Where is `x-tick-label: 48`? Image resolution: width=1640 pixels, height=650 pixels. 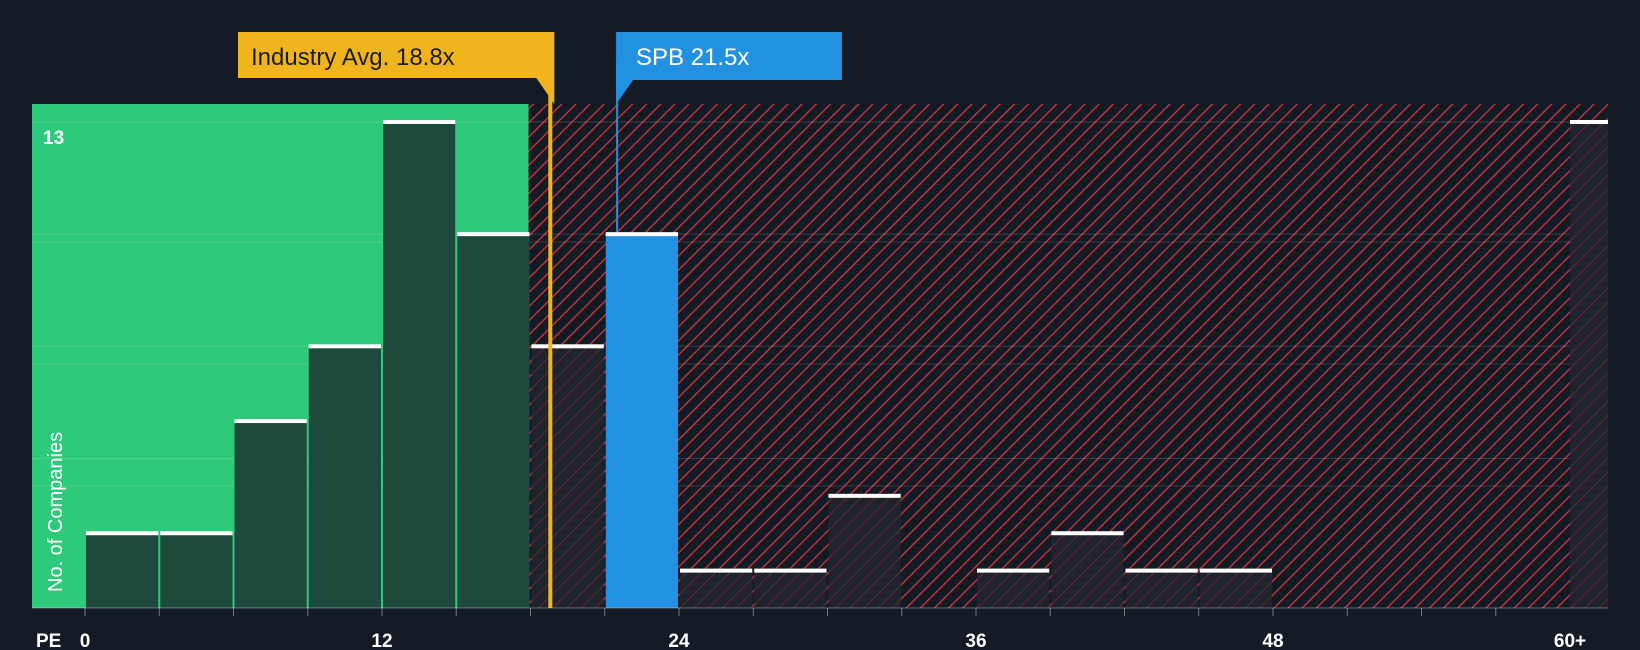
x-tick-label: 48 is located at coordinates (1272, 640).